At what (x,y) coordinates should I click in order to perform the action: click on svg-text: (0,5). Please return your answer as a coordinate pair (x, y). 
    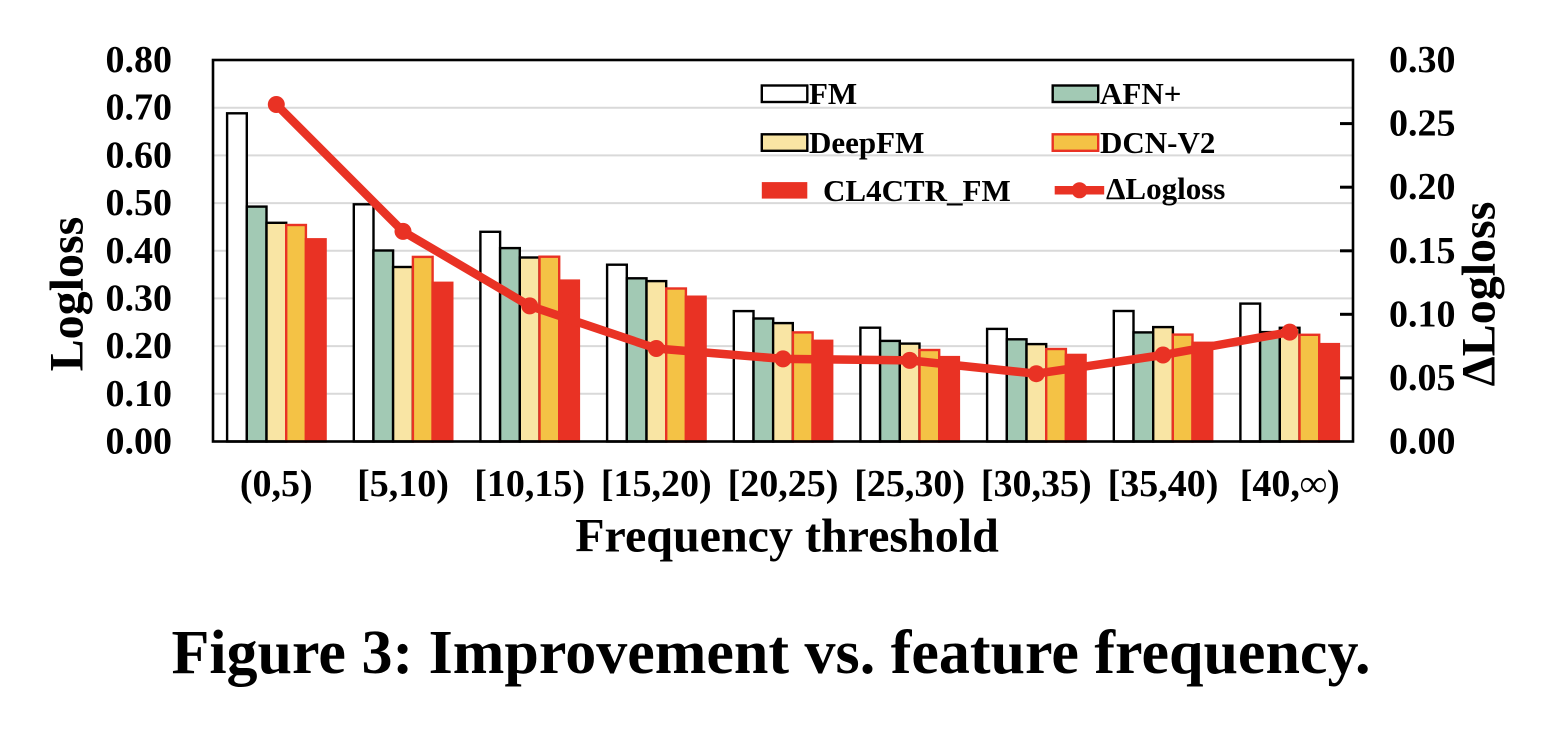
    Looking at the image, I should click on (276, 484).